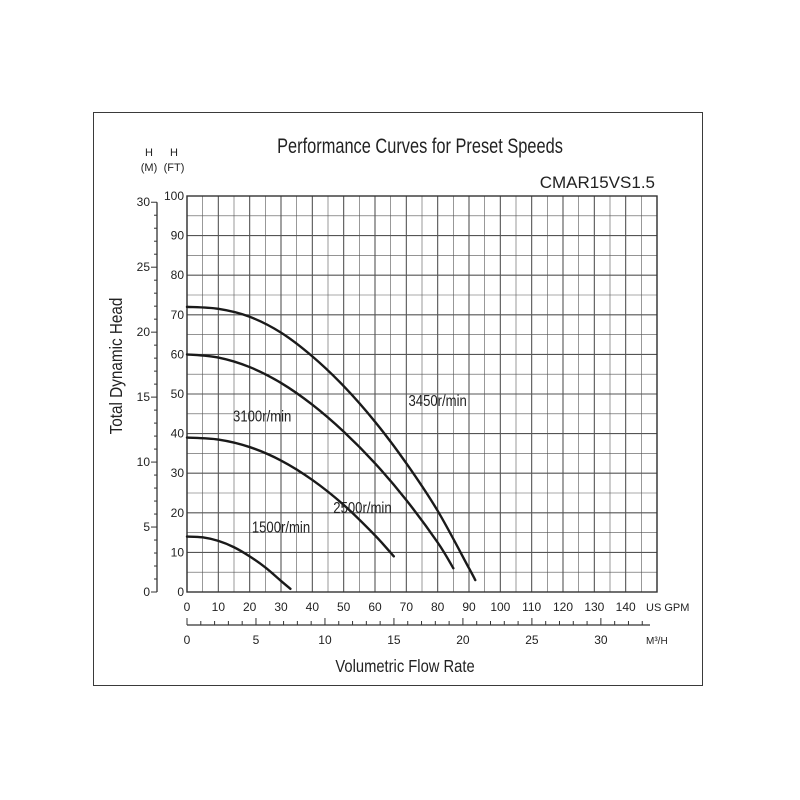  What do you see at coordinates (178, 513) in the screenshot?
I see `y-ft-tick-label: 20` at bounding box center [178, 513].